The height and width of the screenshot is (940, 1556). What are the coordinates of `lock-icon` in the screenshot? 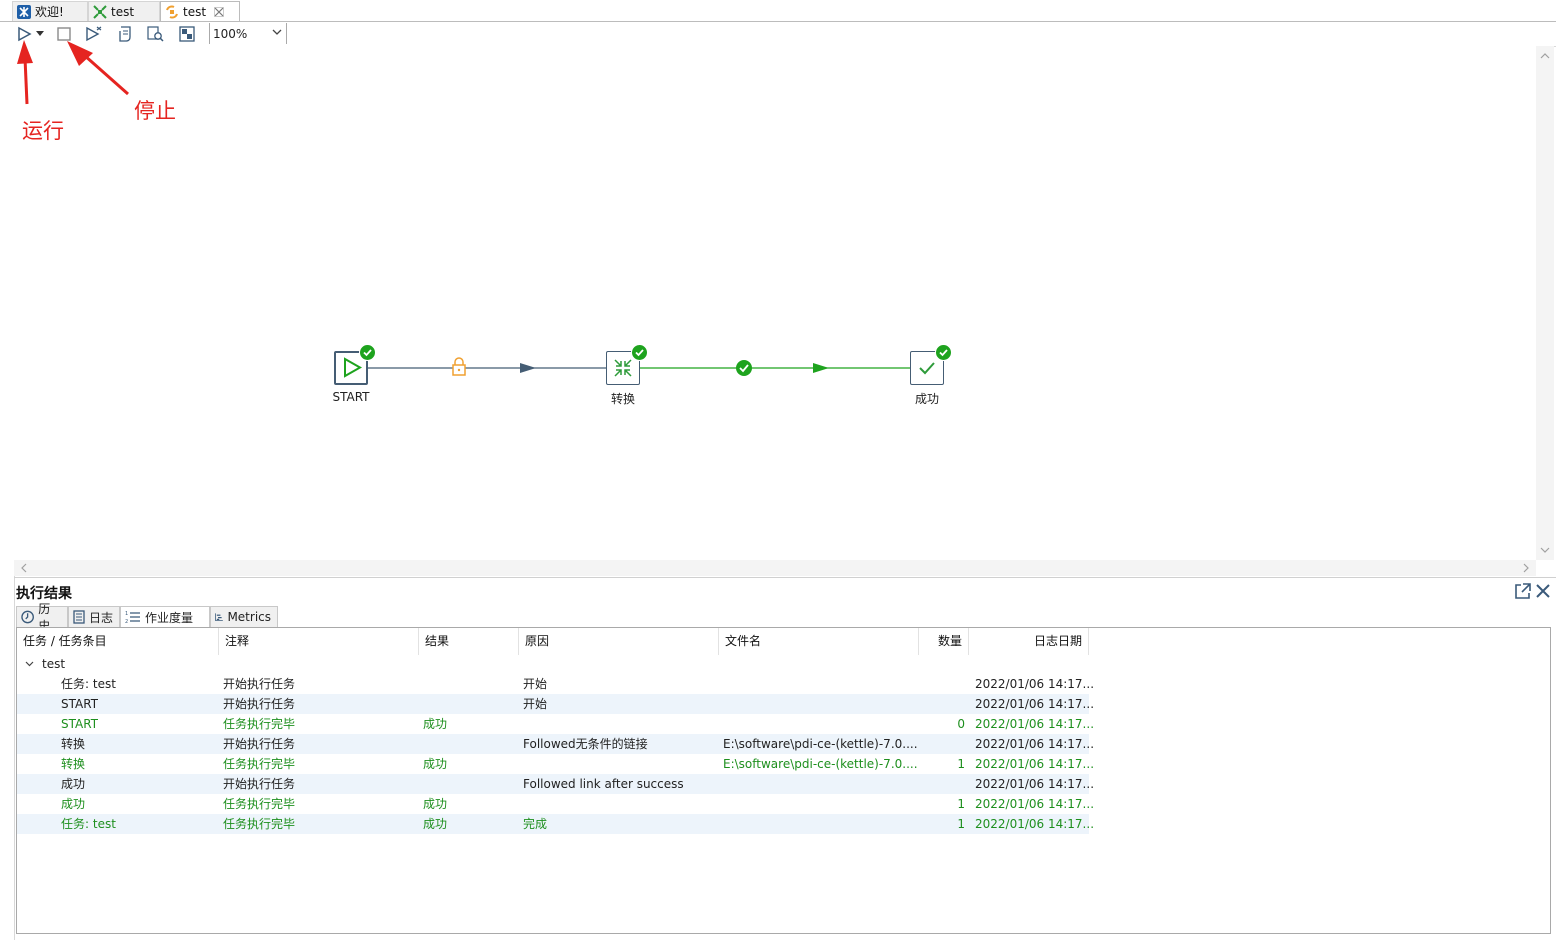 It's located at (459, 366).